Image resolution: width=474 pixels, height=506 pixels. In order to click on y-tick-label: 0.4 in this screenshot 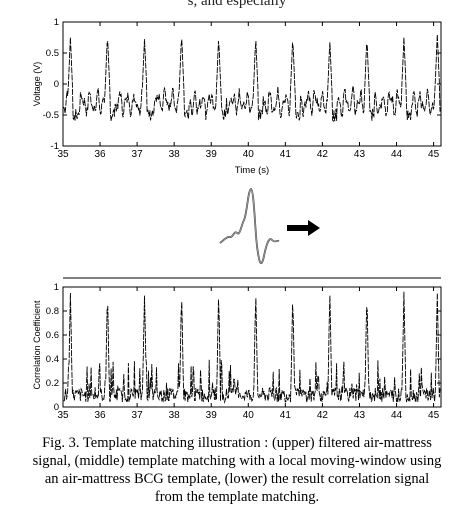, I will do `click(52, 359)`.